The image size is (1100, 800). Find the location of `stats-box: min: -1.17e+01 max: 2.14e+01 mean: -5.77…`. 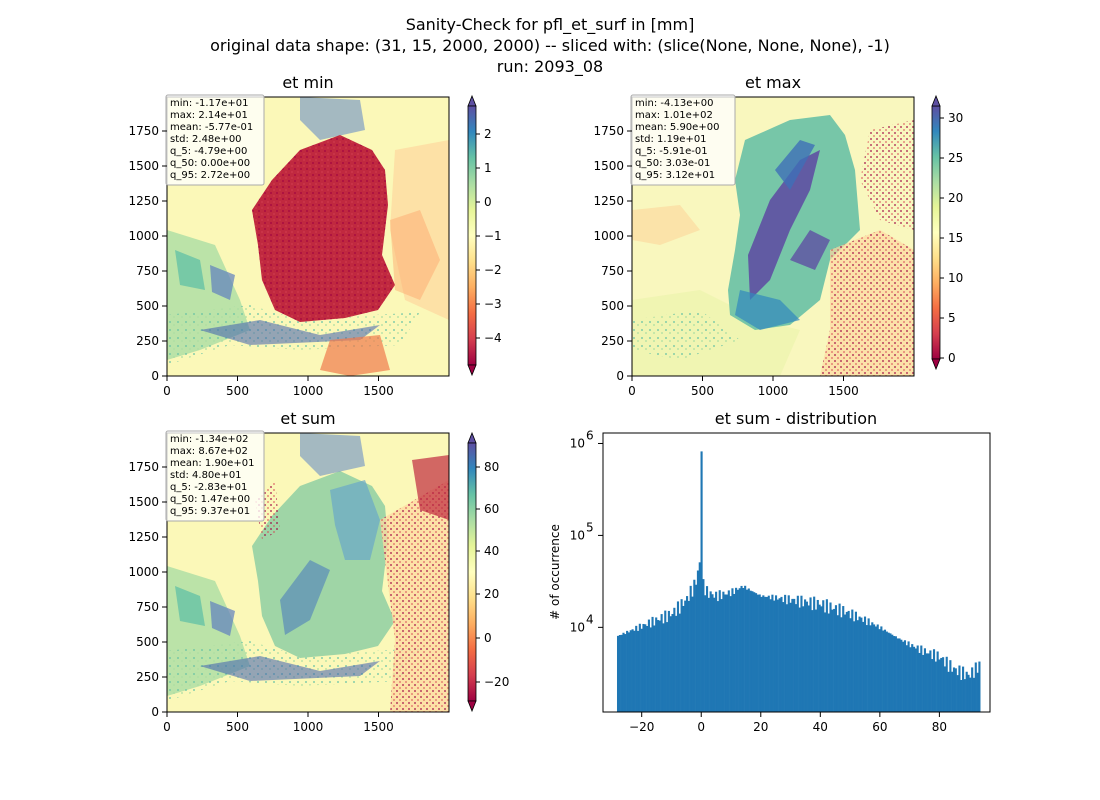

stats-box: min: -1.17e+01 max: 2.14e+01 mean: -5.77… is located at coordinates (215, 140).